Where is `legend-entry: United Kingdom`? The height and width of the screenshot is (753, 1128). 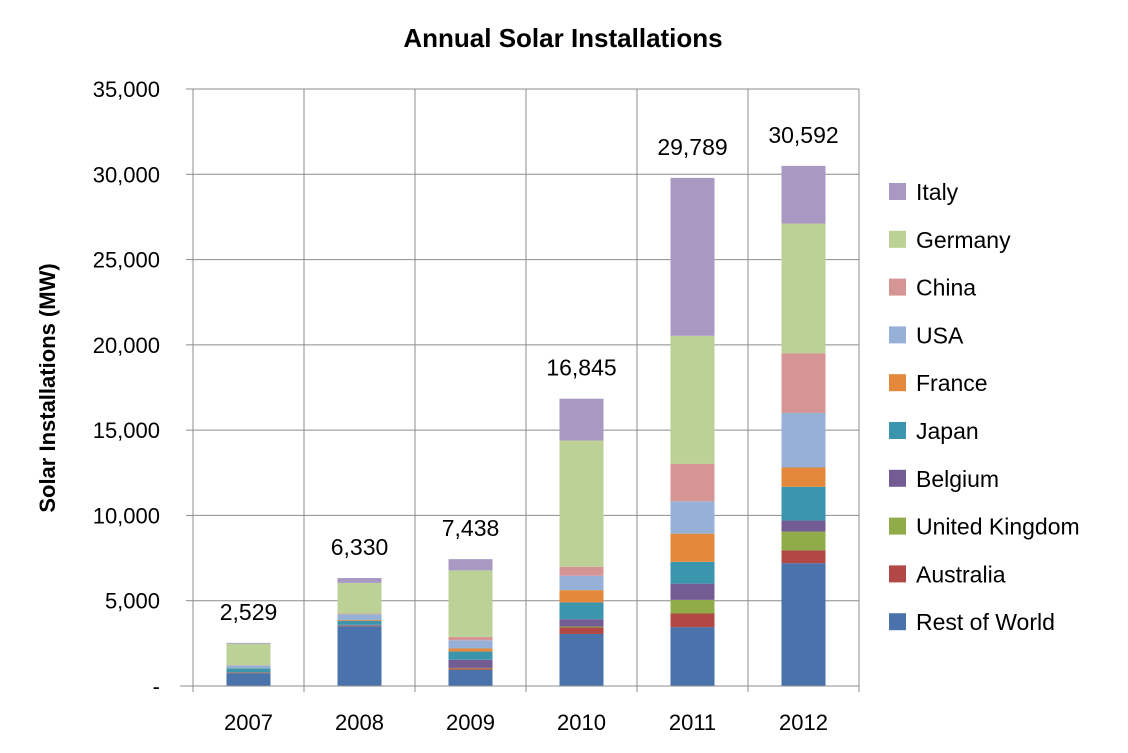 legend-entry: United Kingdom is located at coordinates (998, 527).